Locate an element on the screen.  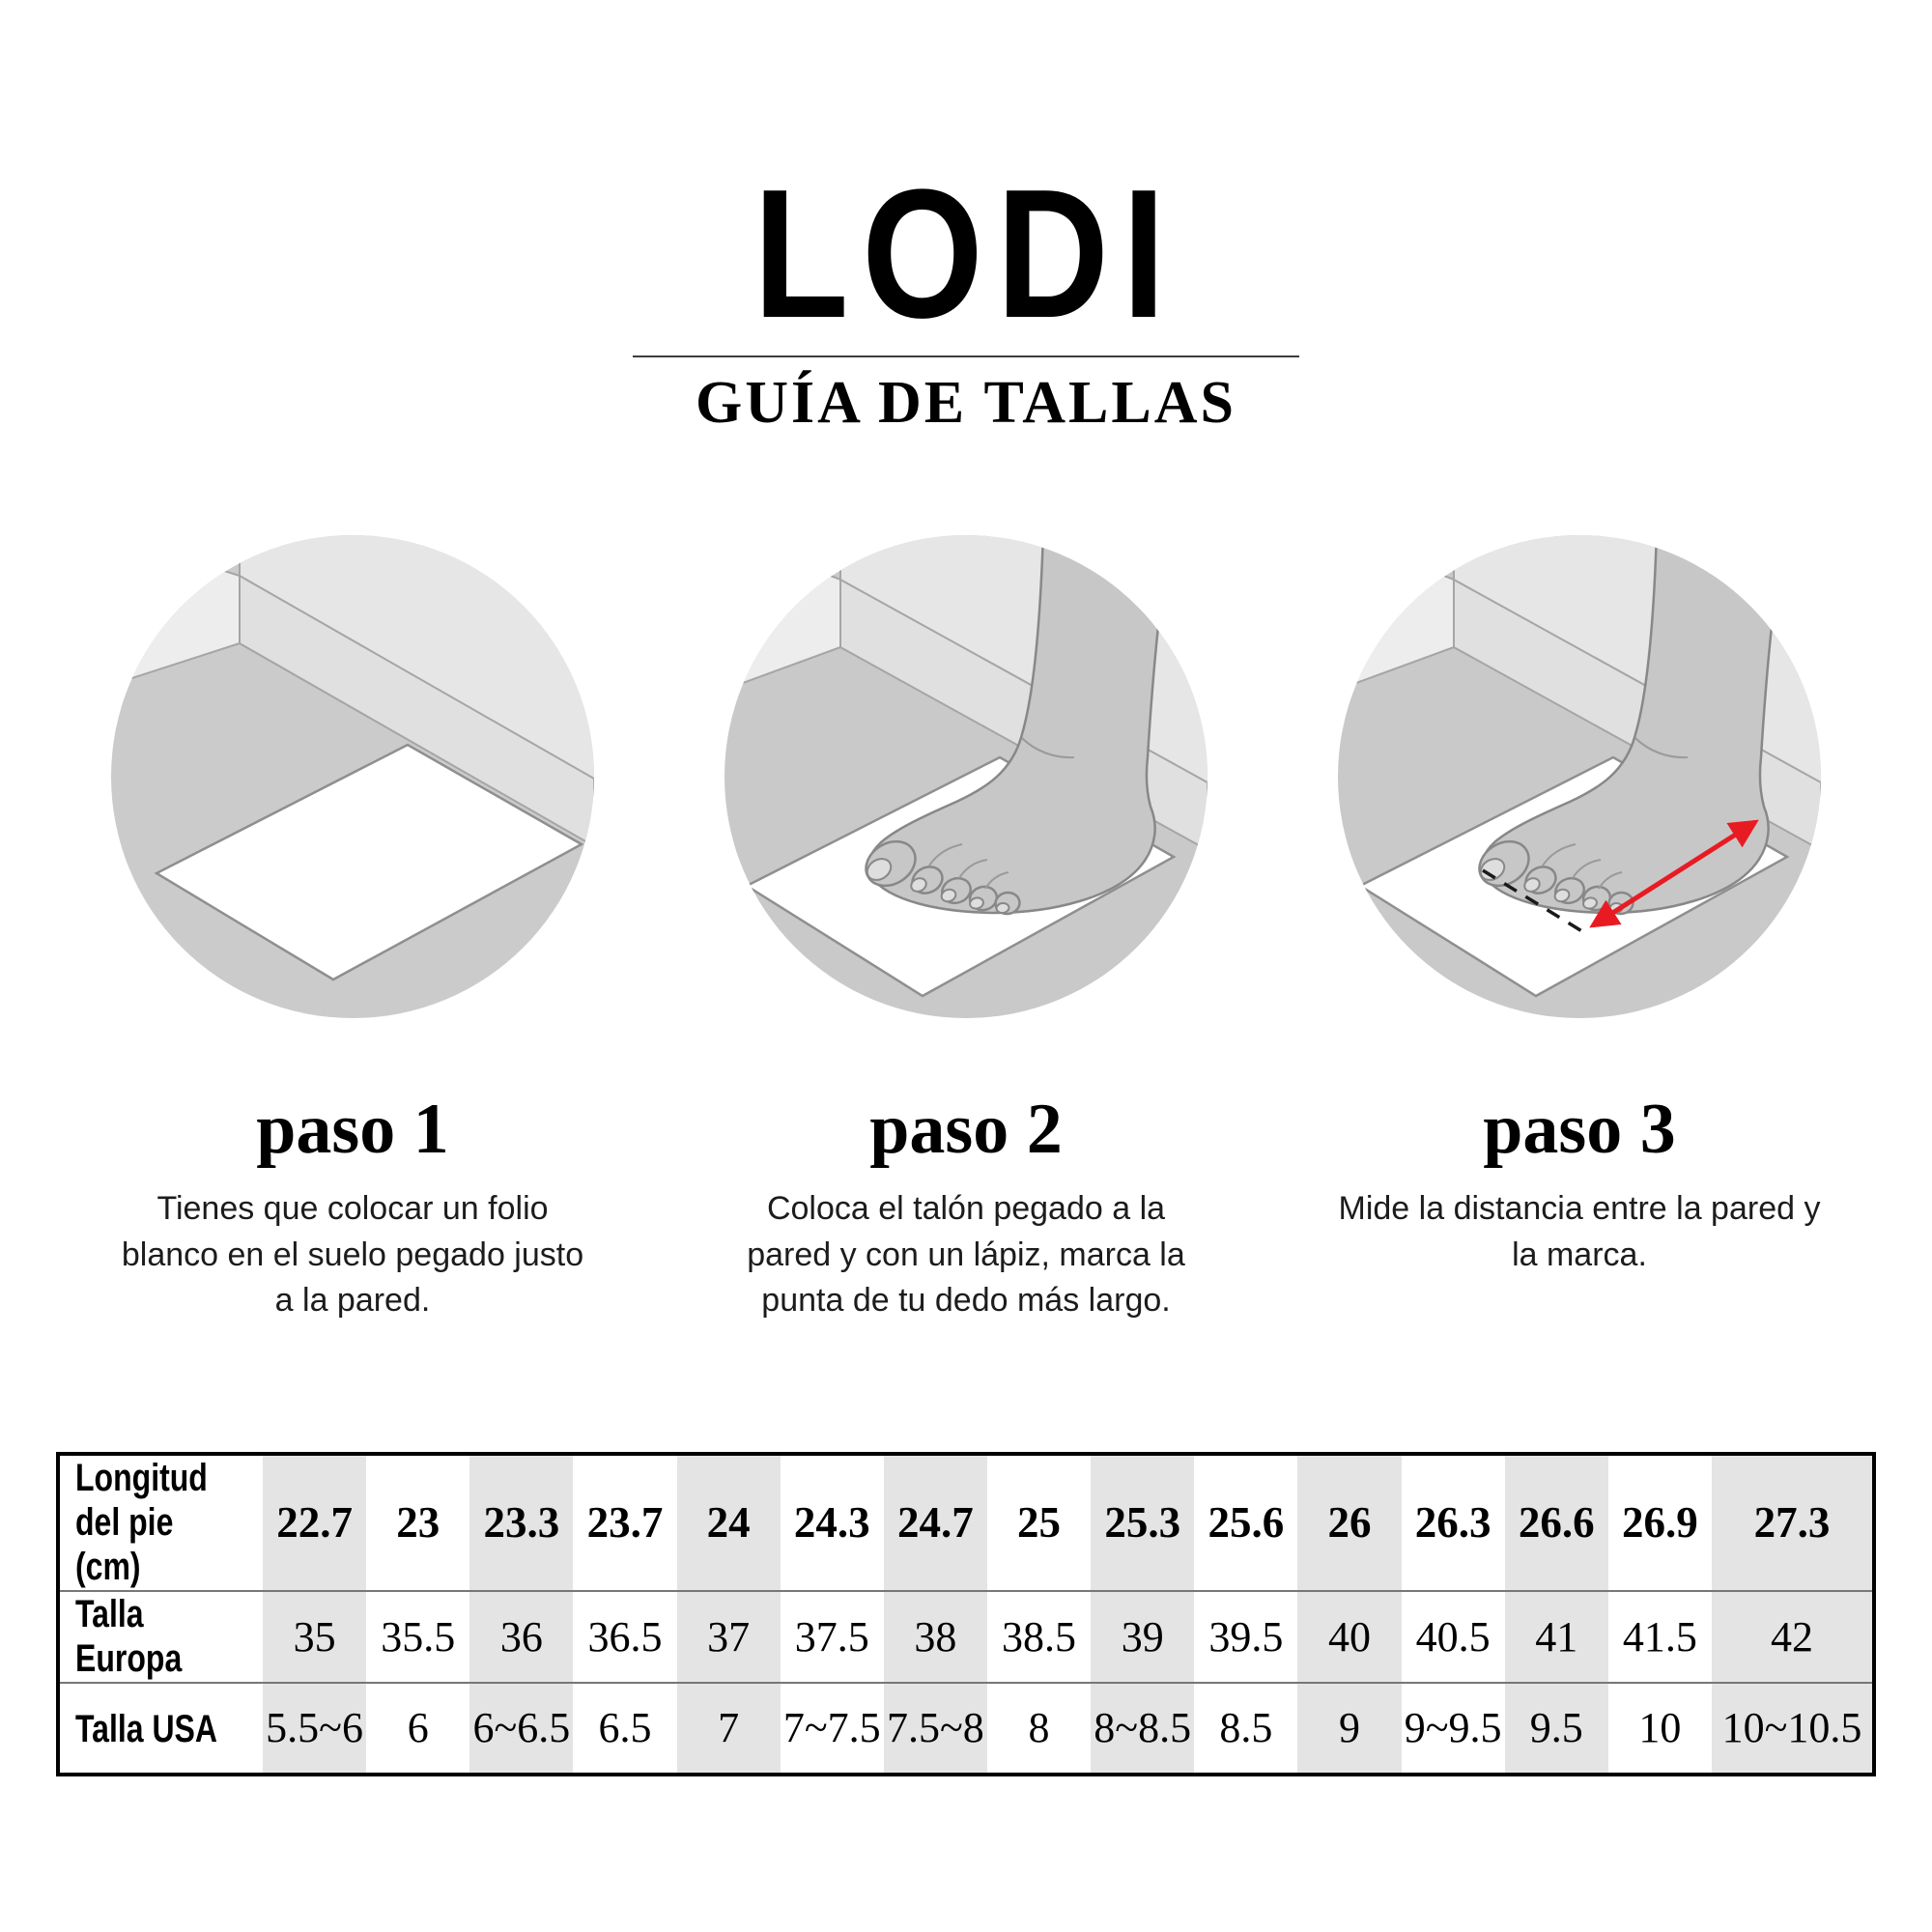
paper-sheet is located at coordinates (369, 862).